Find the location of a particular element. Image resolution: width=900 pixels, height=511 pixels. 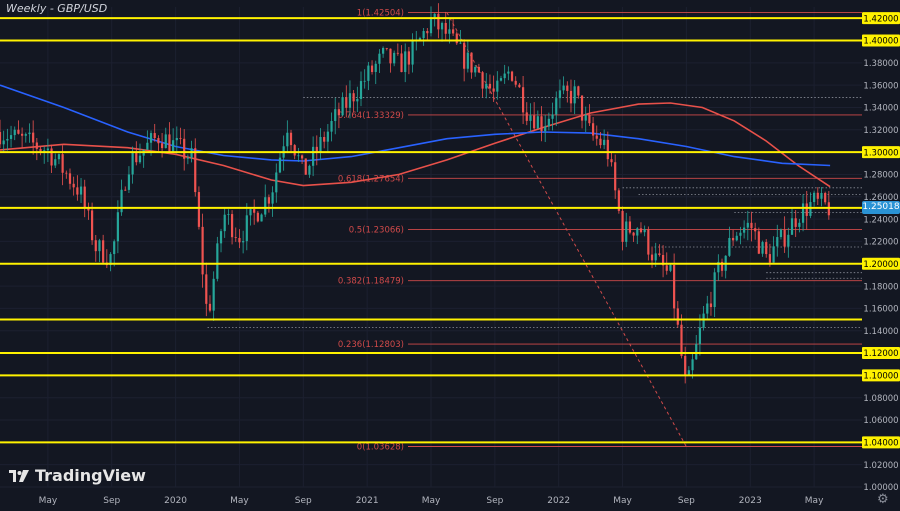

y-tick-label-20: 1.02000 is located at coordinates (880, 466).